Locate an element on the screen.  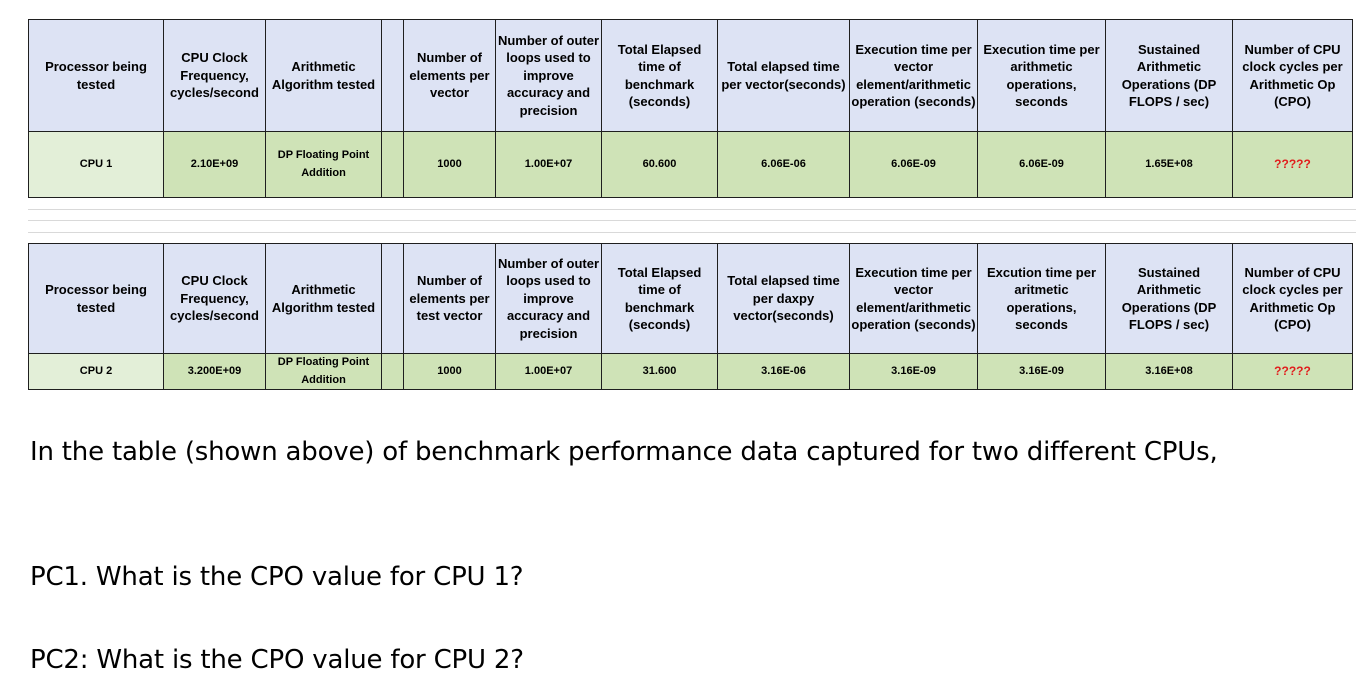
data-cell: CPU 1 is located at coordinates (96, 164).